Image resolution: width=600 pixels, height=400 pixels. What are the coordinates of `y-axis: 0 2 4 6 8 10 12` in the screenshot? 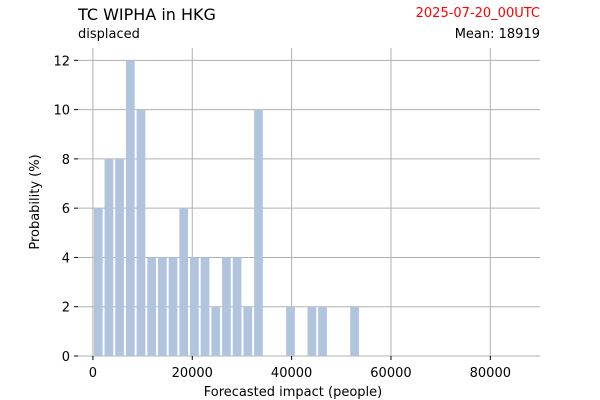 It's located at (65, 209).